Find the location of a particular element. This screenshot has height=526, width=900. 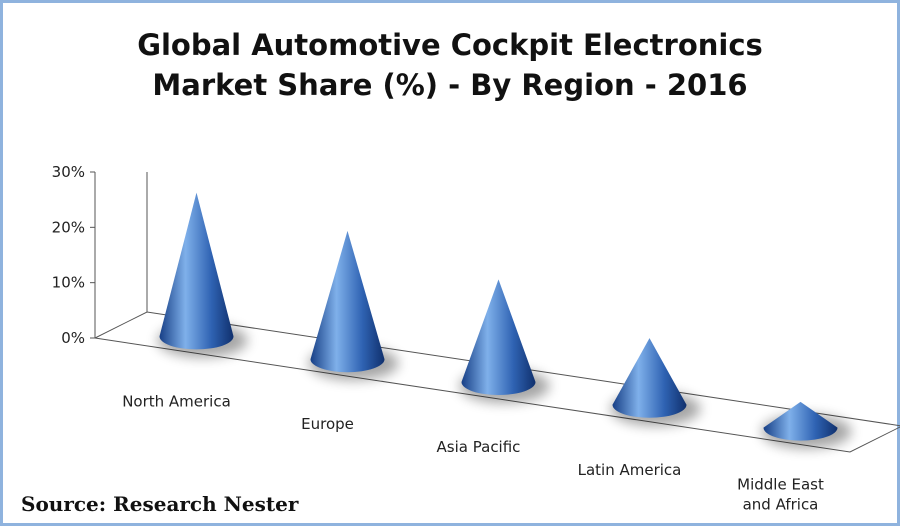

category-label: North America is located at coordinates (176, 401).